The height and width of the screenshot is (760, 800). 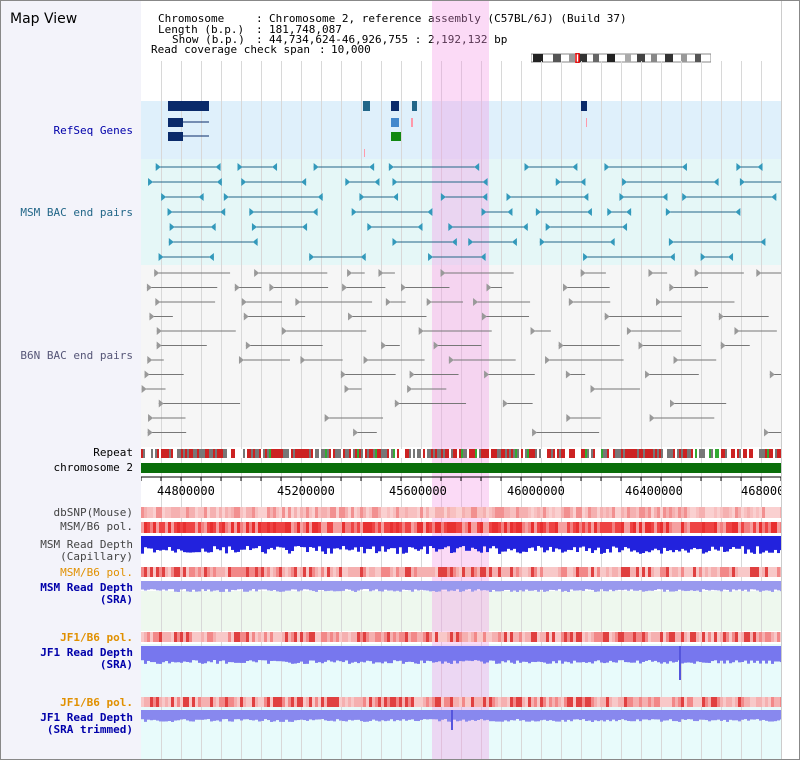 I want to click on track-label-msm-b6-pol-2: MSM/B6 pol., so click(x=96, y=572).